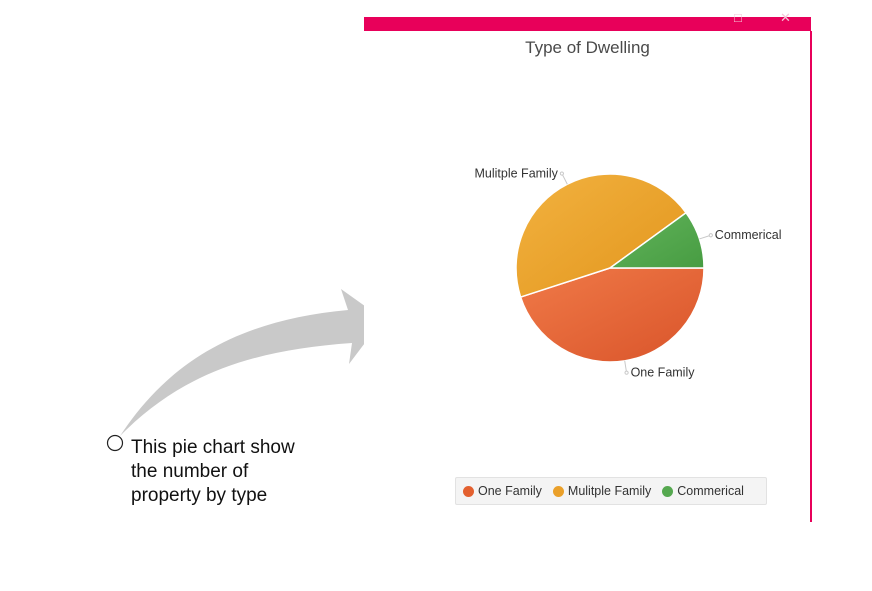 The width and height of the screenshot is (872, 591). I want to click on close-icon: ✕, so click(785, 17).